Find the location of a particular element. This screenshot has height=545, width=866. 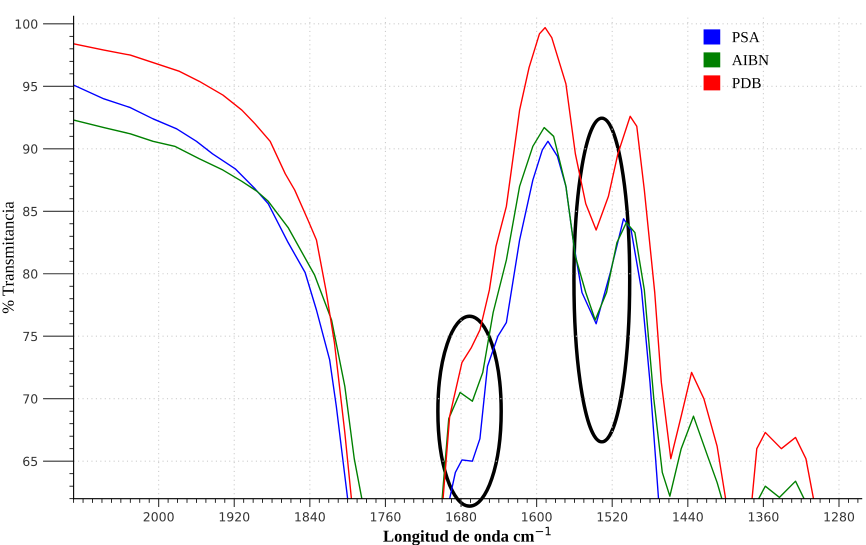

x-tick-label: 1440 is located at coordinates (688, 517).